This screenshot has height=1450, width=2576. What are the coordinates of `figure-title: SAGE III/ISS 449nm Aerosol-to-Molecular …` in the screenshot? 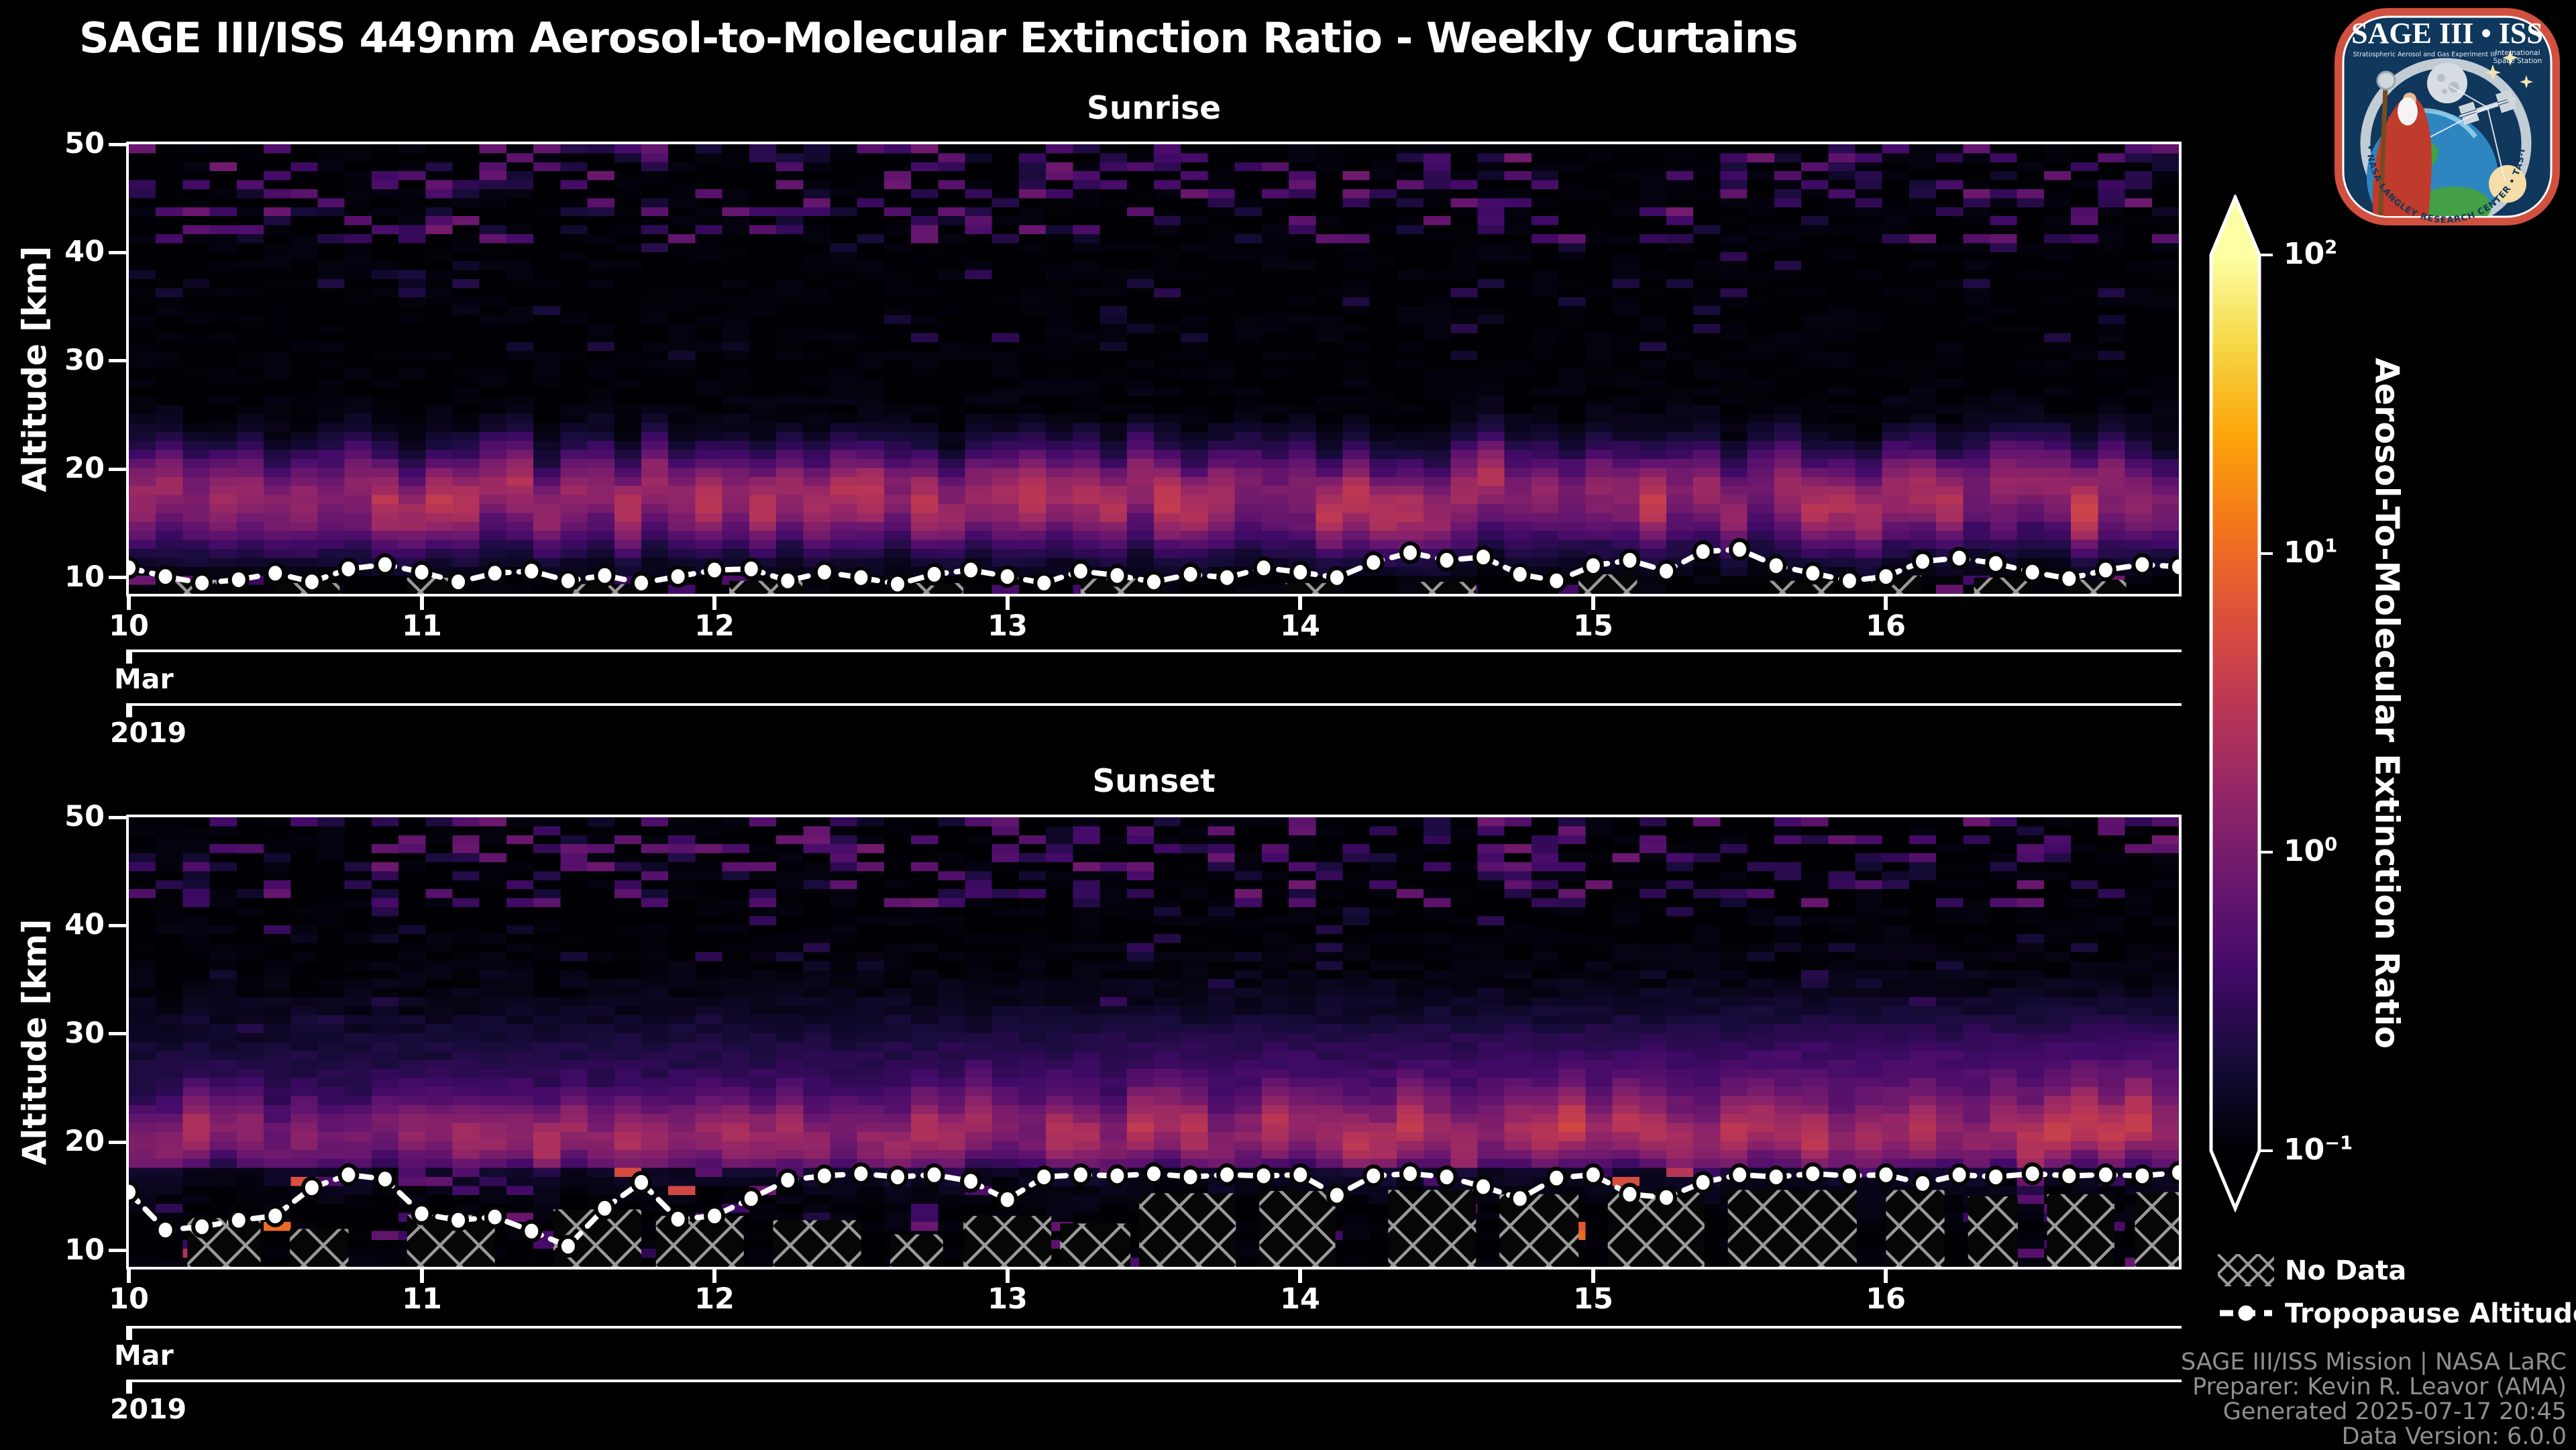 It's located at (939, 37).